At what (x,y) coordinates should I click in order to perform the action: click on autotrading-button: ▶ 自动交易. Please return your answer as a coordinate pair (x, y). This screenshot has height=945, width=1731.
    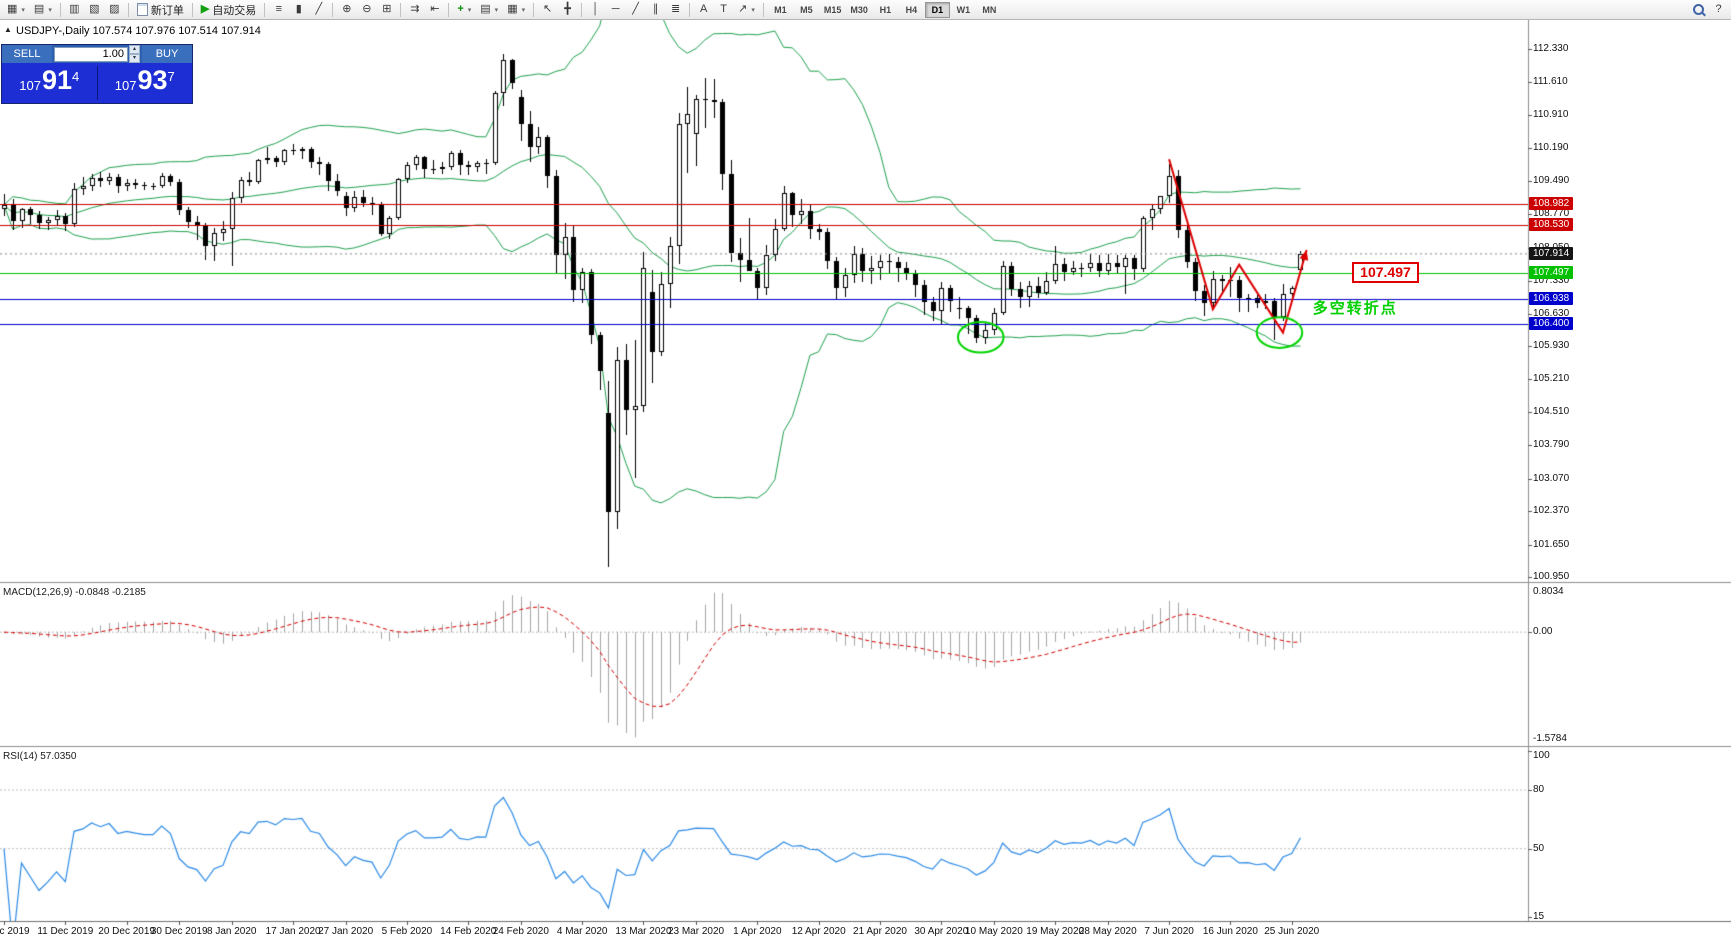
    Looking at the image, I should click on (228, 9).